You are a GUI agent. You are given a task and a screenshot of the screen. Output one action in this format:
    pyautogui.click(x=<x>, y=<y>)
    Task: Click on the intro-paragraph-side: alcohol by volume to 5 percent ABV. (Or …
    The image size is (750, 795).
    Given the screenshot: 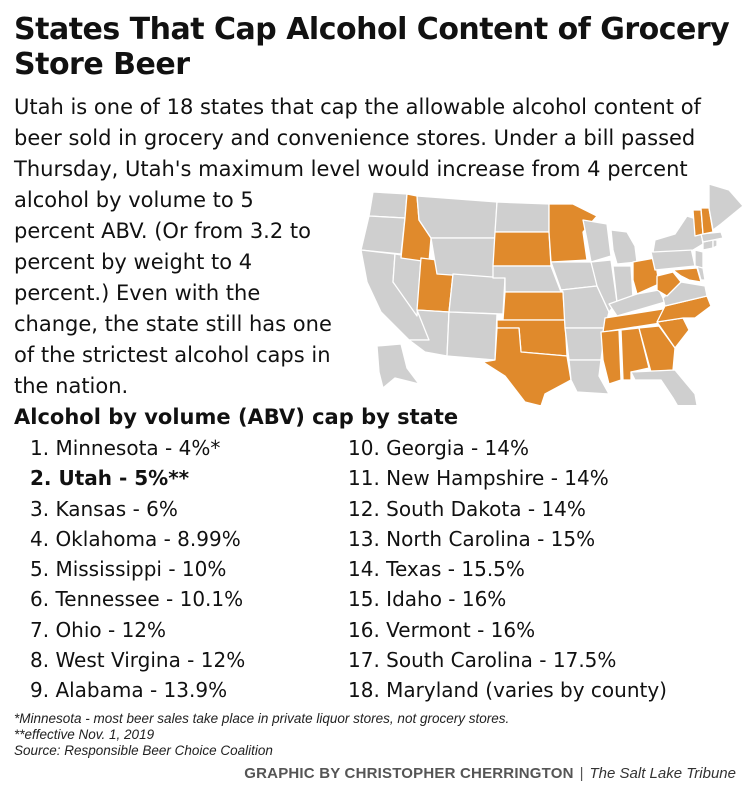 What is the action you would take?
    pyautogui.click(x=173, y=293)
    